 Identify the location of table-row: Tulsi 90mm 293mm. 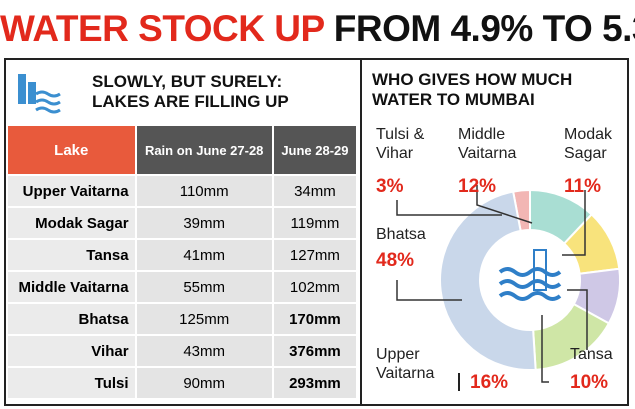
(182, 383).